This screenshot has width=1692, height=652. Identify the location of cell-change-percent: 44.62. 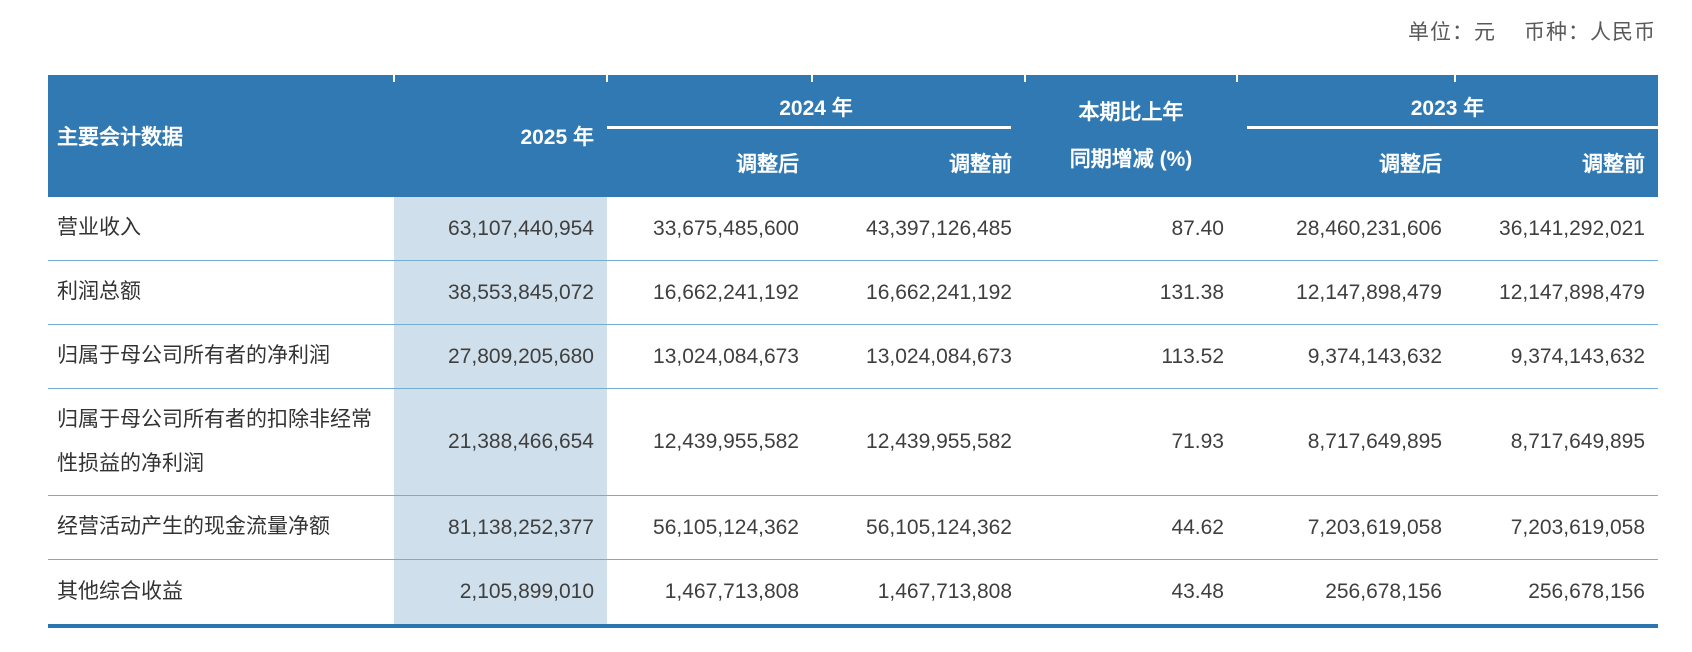
(1197, 527).